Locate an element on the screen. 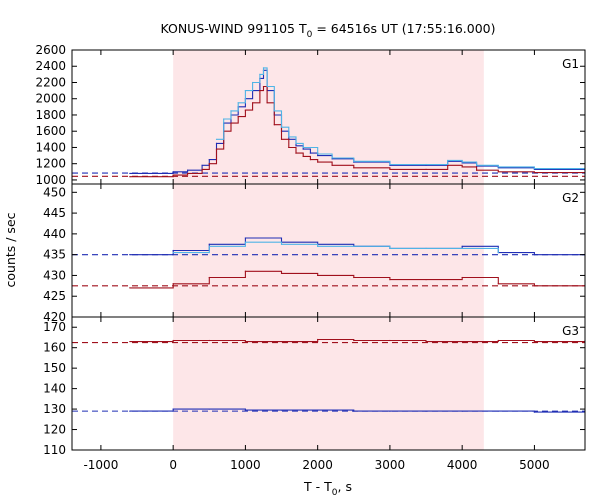  x-tick-label: 3000 is located at coordinates (390, 465).